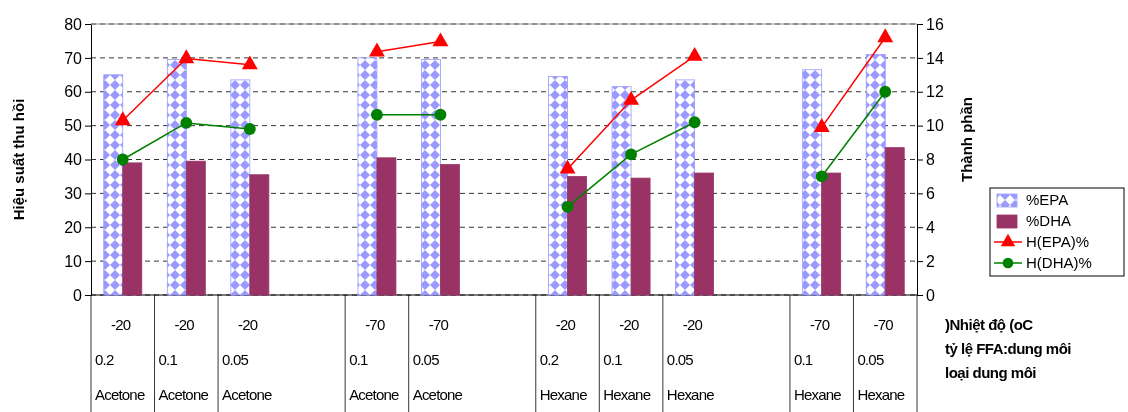 The image size is (1128, 412). Describe the element at coordinates (817, 359) in the screenshot. I see `category-label: -70 0.1 Hexane` at that location.